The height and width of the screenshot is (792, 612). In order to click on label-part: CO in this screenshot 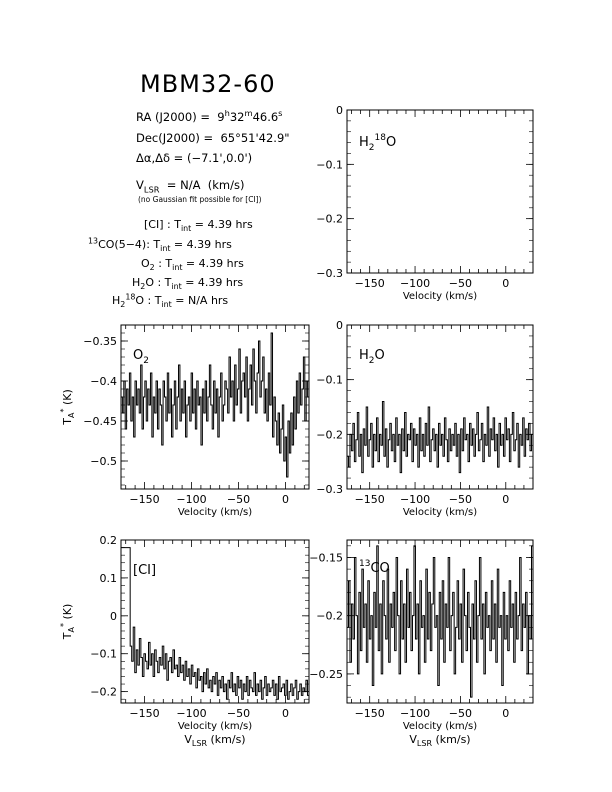, I will do `click(379, 568)`.